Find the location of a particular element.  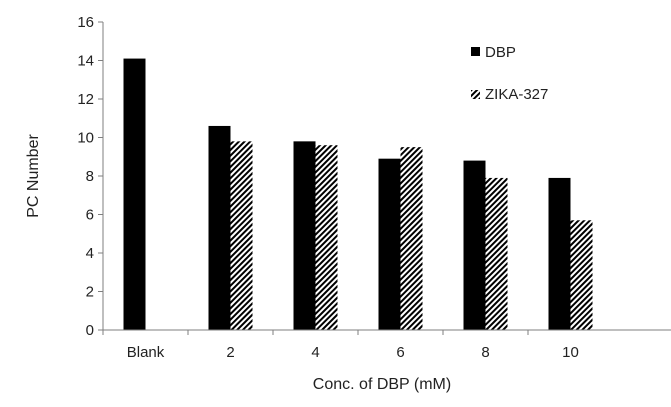

y-tick-label: 14 is located at coordinates (85, 61).